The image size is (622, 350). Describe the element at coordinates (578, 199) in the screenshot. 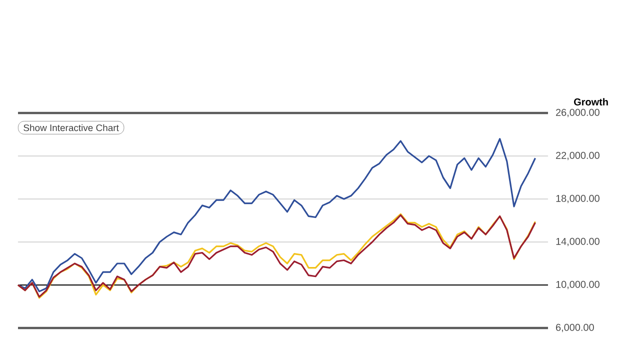

I see `y-tick-label: 18,000.00` at that location.